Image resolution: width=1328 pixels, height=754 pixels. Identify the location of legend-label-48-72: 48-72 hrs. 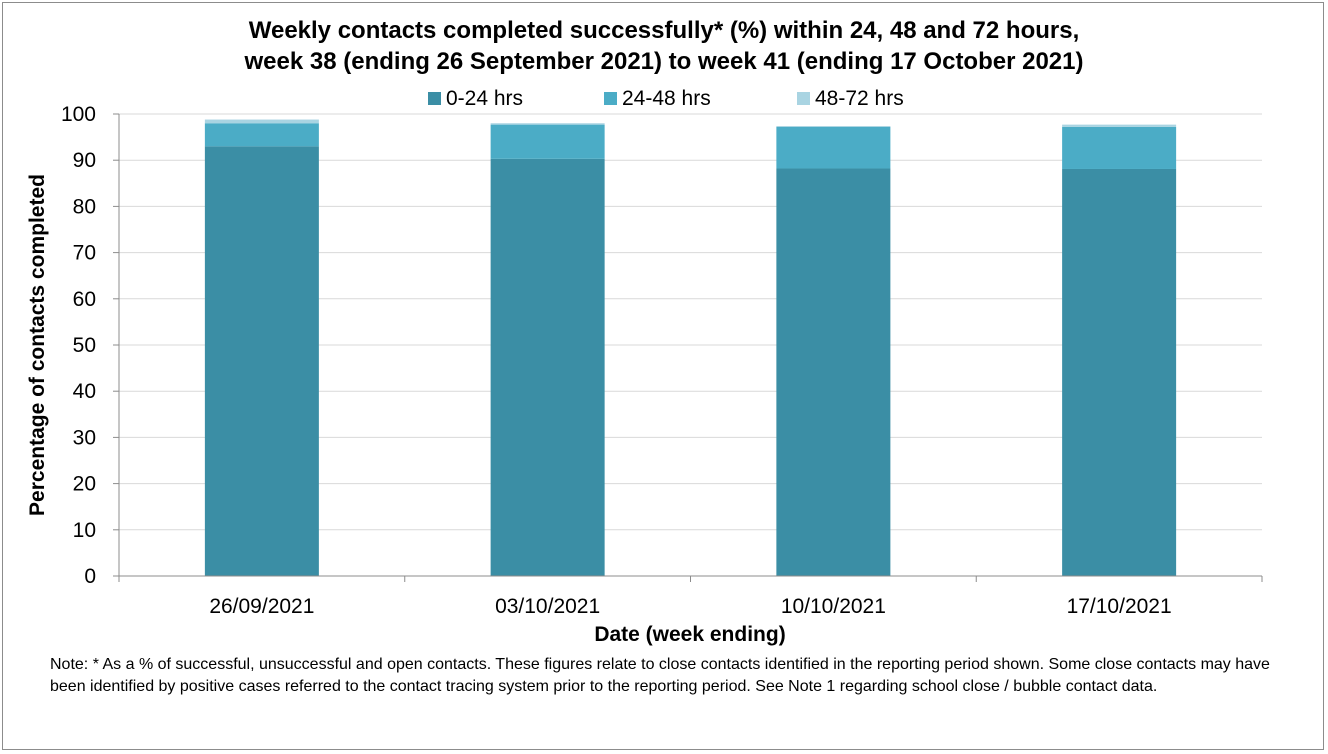
(859, 98).